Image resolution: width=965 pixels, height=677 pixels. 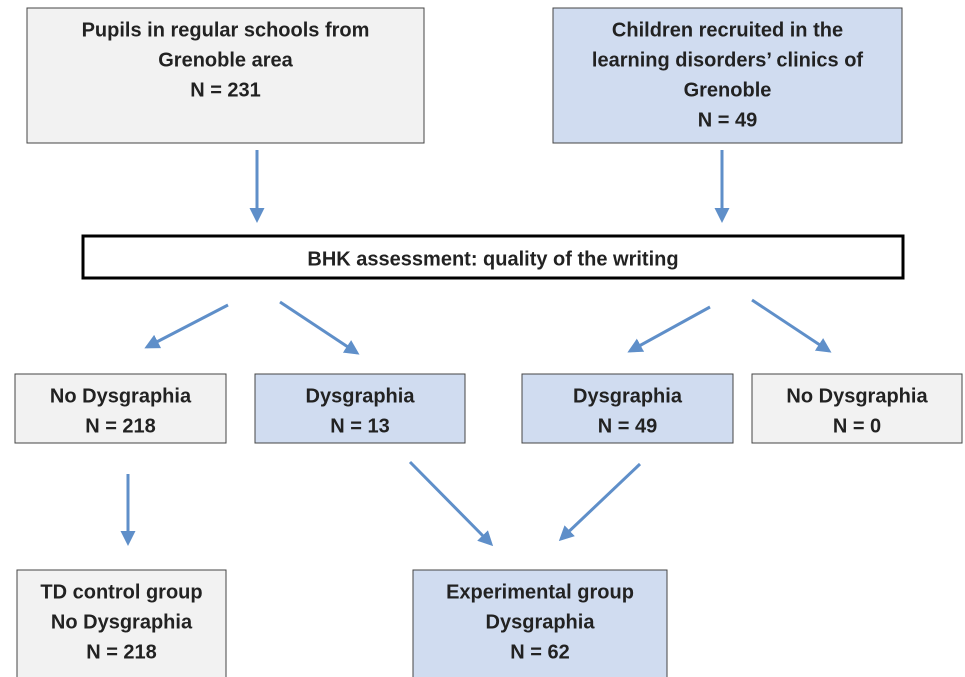 I want to click on node-label: Children recruited in the, so click(x=727, y=30).